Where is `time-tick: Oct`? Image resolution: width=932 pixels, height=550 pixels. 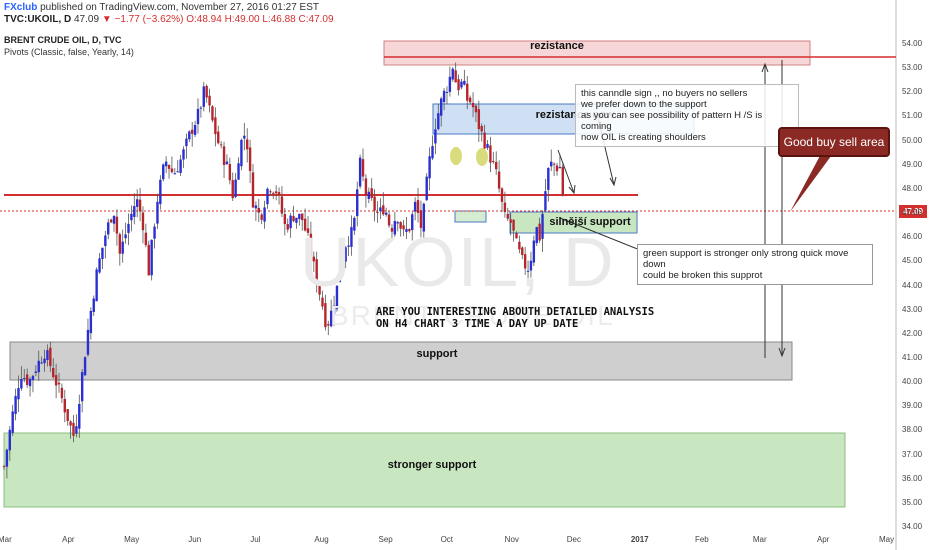 time-tick: Oct is located at coordinates (447, 539).